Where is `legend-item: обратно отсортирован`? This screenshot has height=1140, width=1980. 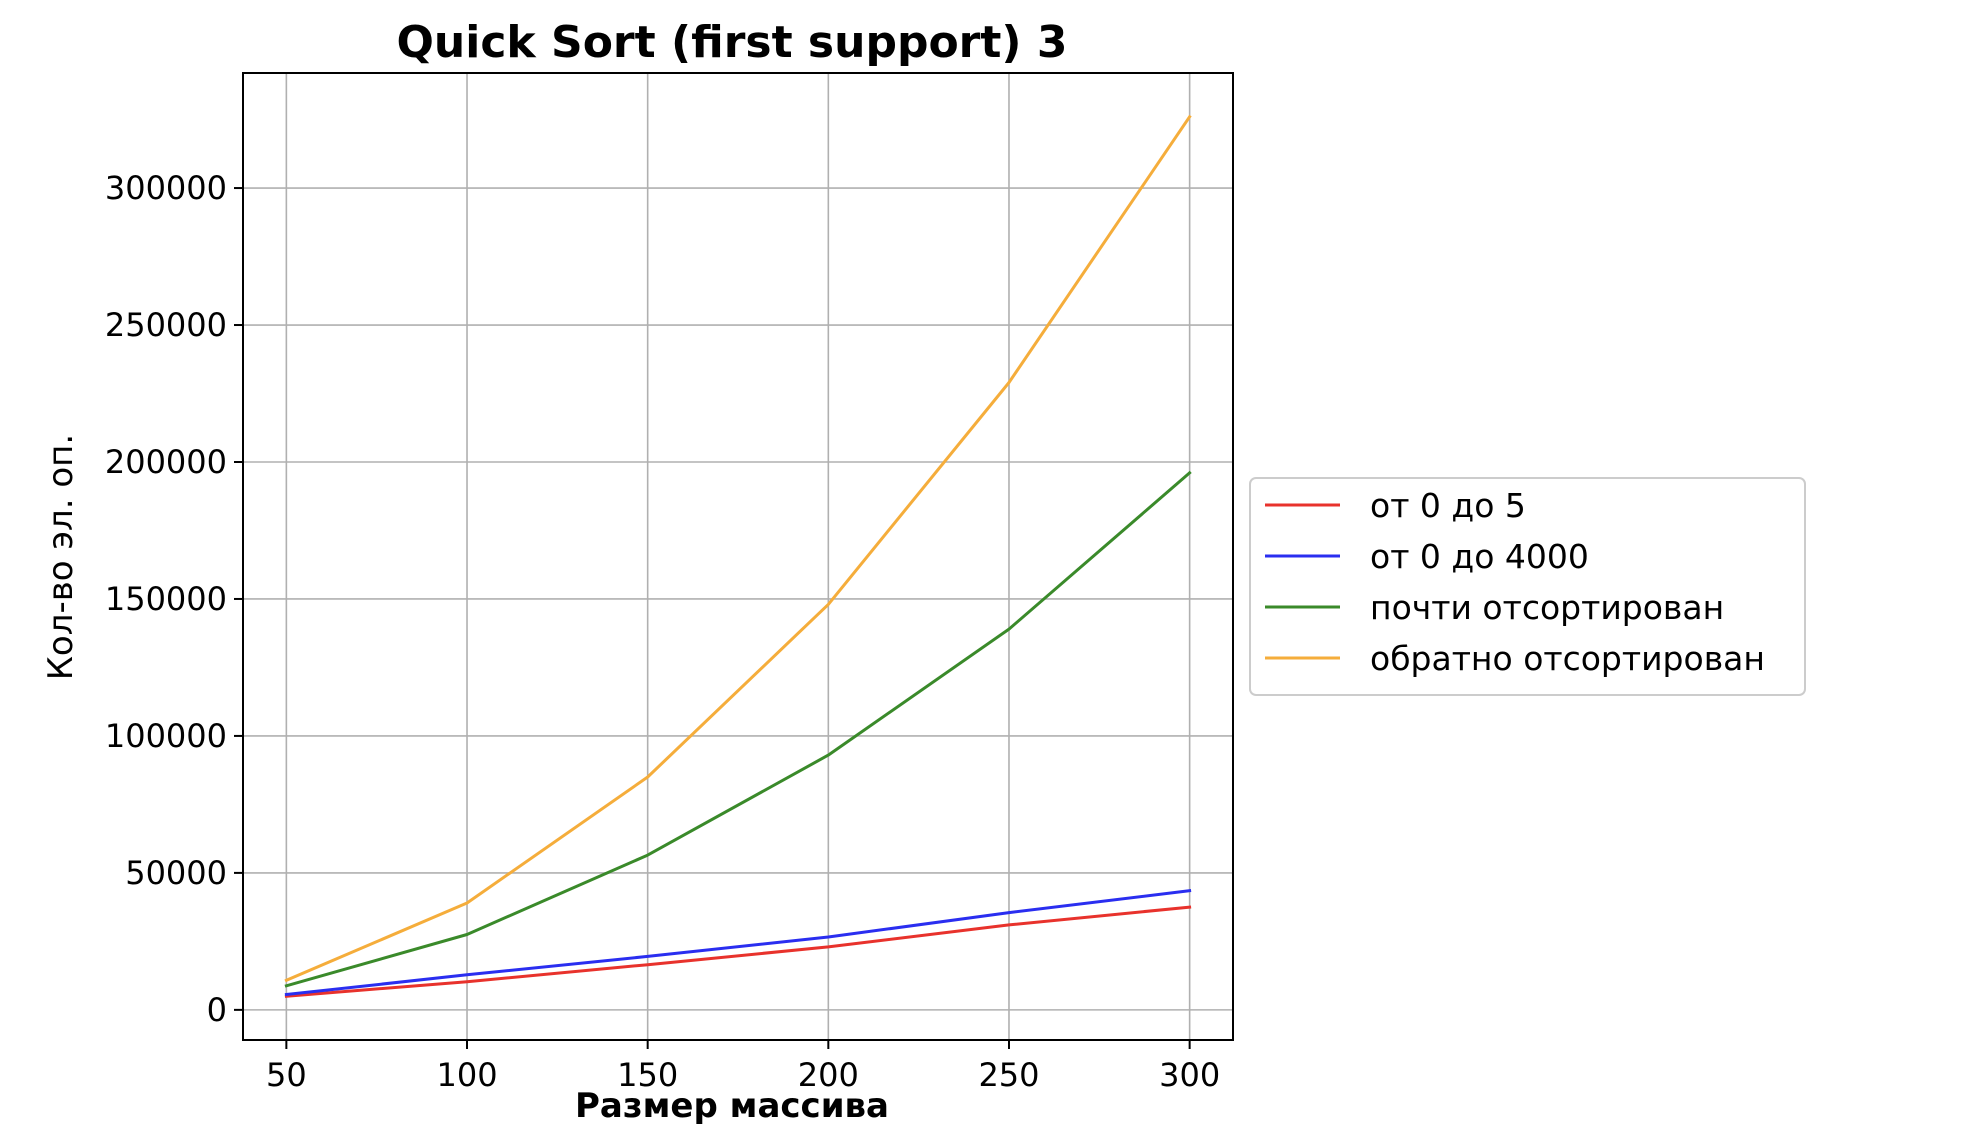 legend-item: обратно отсортирован is located at coordinates (1515, 658).